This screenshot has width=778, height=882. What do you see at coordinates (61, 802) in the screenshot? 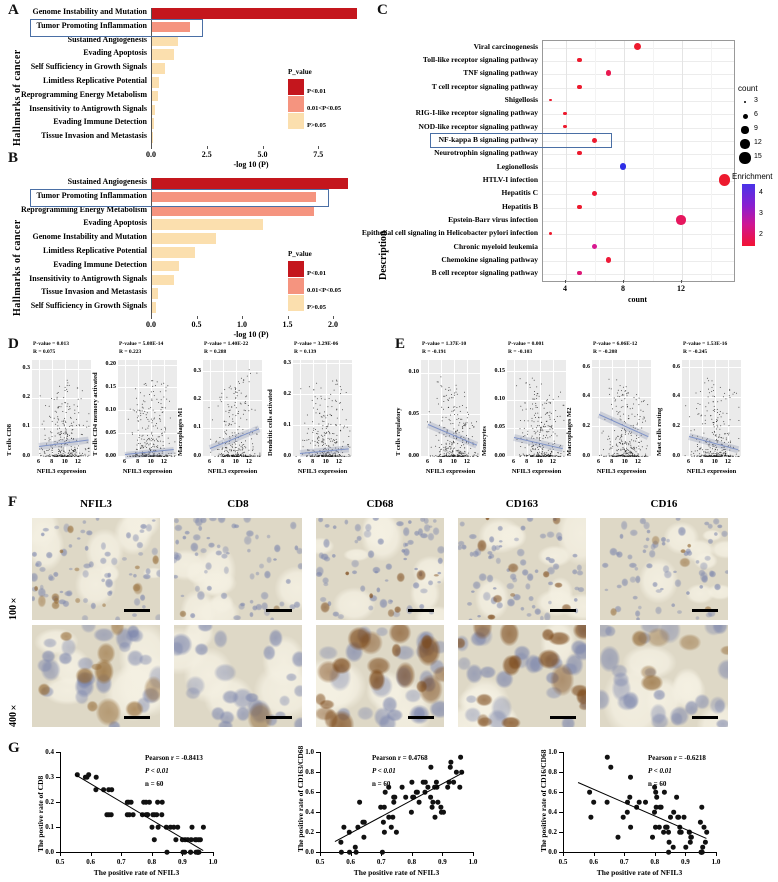
I see `y-axis-line` at bounding box center [61, 802].